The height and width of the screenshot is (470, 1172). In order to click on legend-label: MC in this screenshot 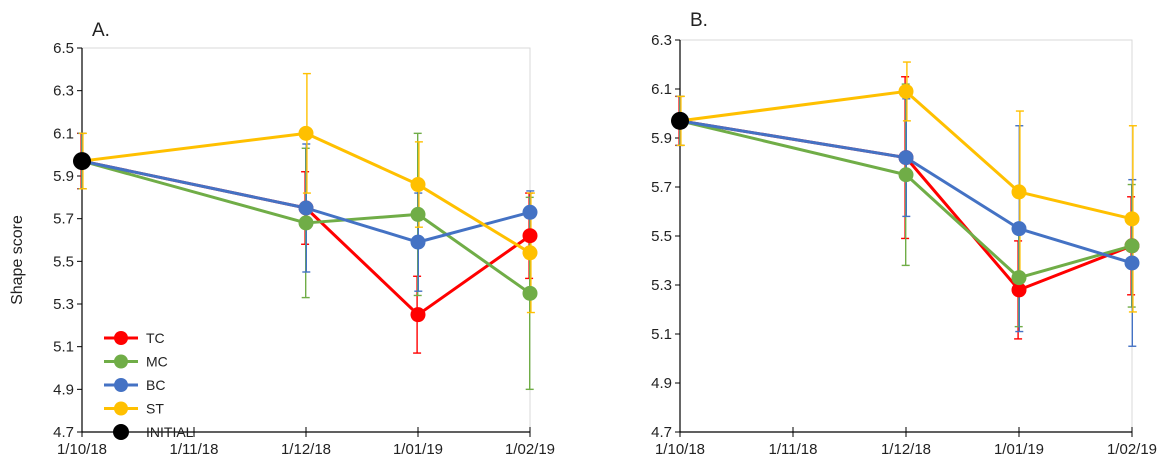, I will do `click(157, 362)`.